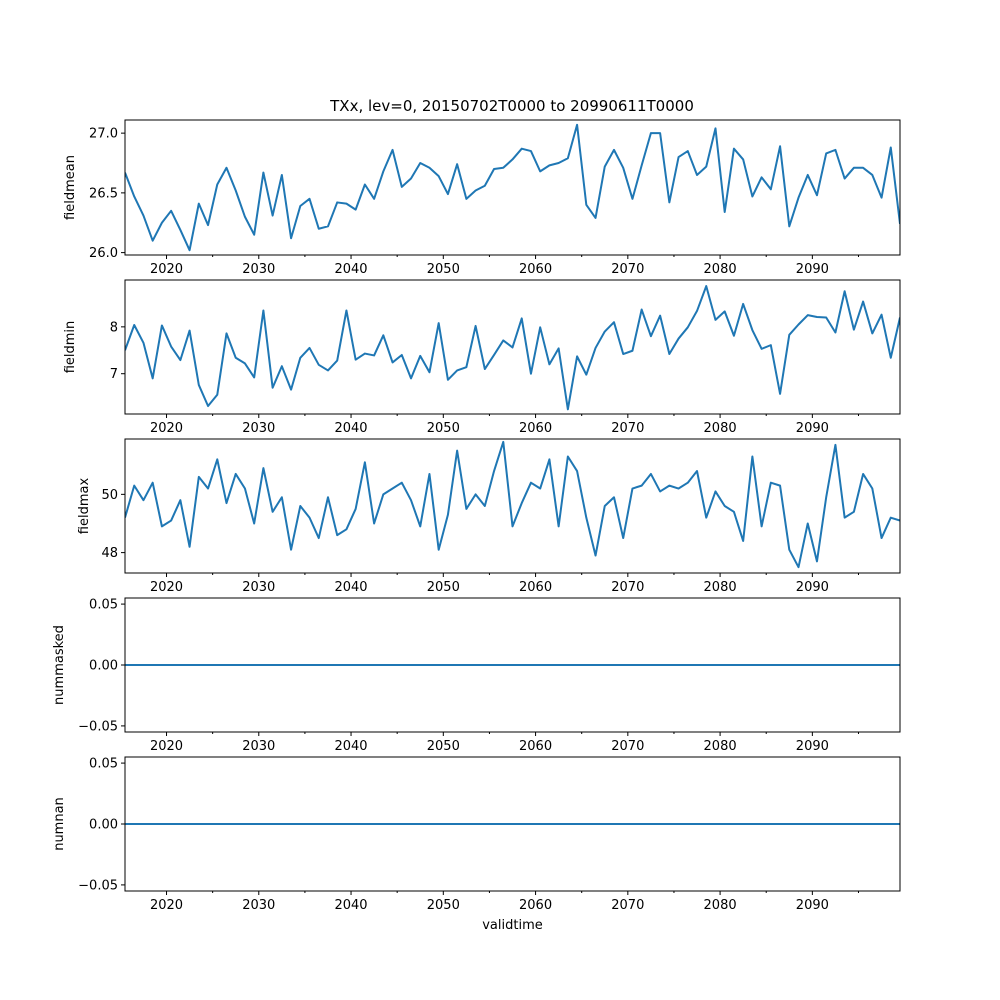  I want to click on x-axis-label: validtime, so click(512, 925).